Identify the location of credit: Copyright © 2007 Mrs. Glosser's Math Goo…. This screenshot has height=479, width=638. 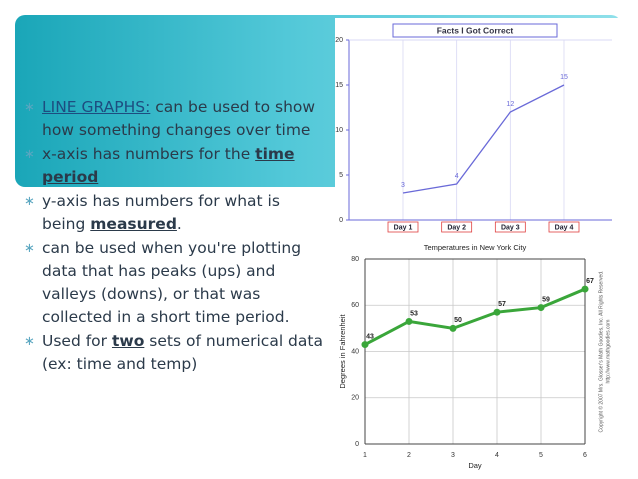
(600, 352).